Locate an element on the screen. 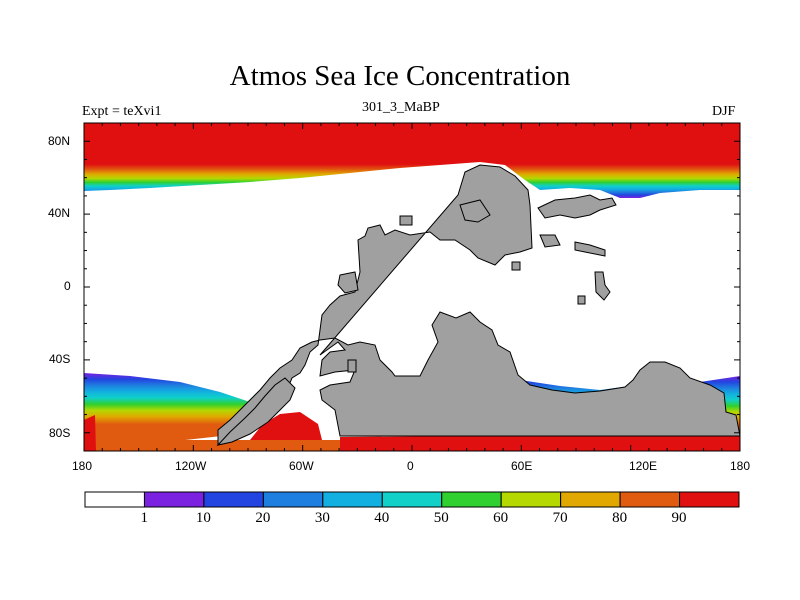  period-label: 301_3_MaBP is located at coordinates (401, 107).